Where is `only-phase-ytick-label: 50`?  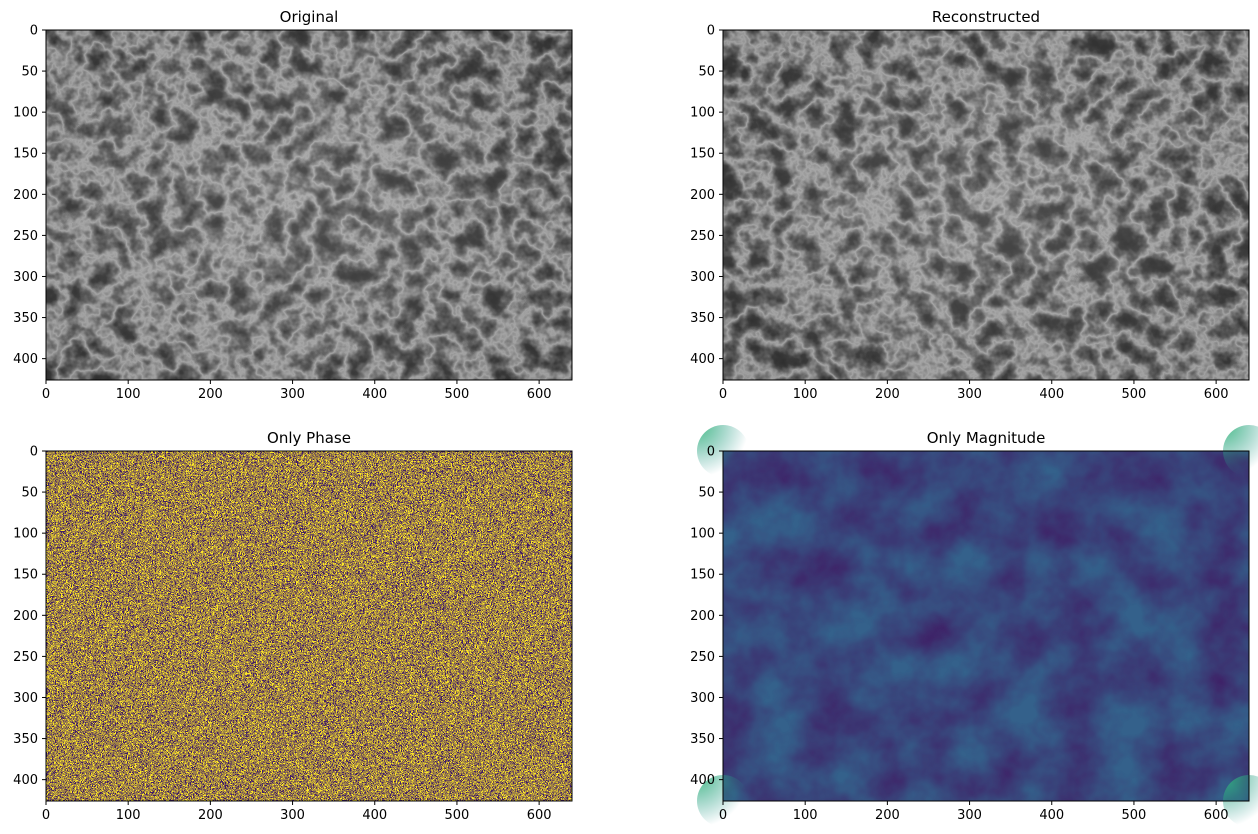 only-phase-ytick-label: 50 is located at coordinates (29, 493).